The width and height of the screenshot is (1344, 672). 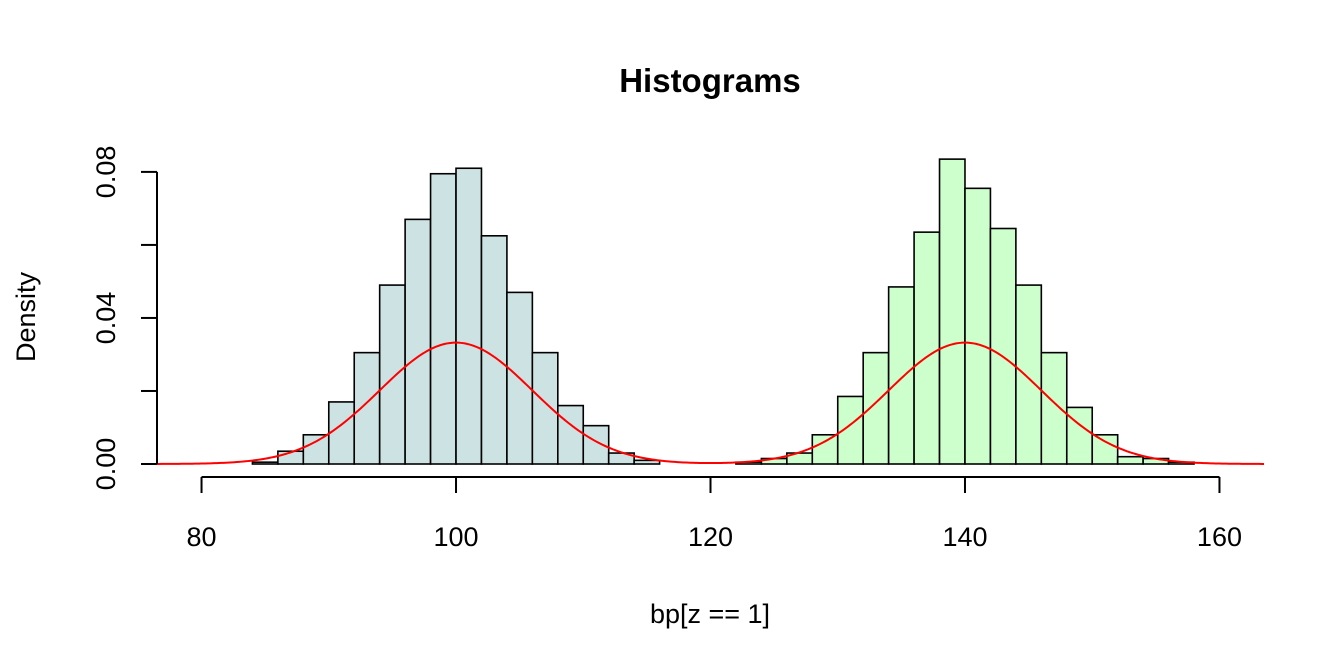 I want to click on x-tick-label: 80, so click(x=202, y=537).